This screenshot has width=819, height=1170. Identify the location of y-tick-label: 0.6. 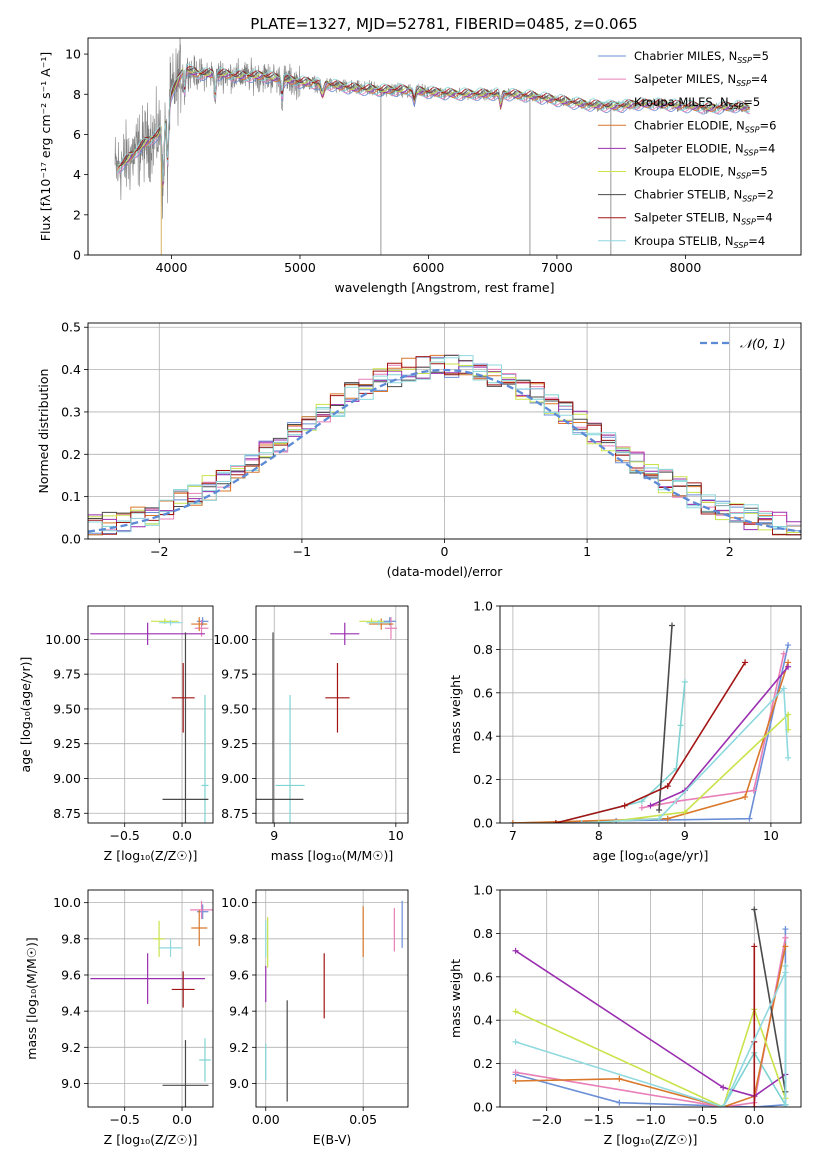
(483, 976).